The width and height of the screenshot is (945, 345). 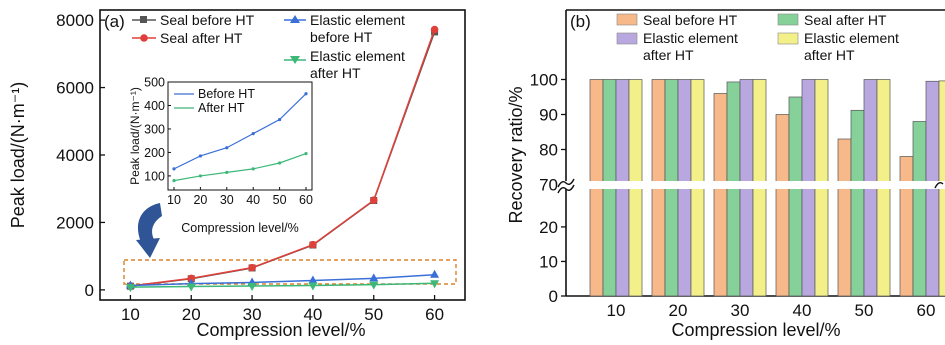 What do you see at coordinates (144, 38) in the screenshot?
I see `legend-a-seal-after-marker` at bounding box center [144, 38].